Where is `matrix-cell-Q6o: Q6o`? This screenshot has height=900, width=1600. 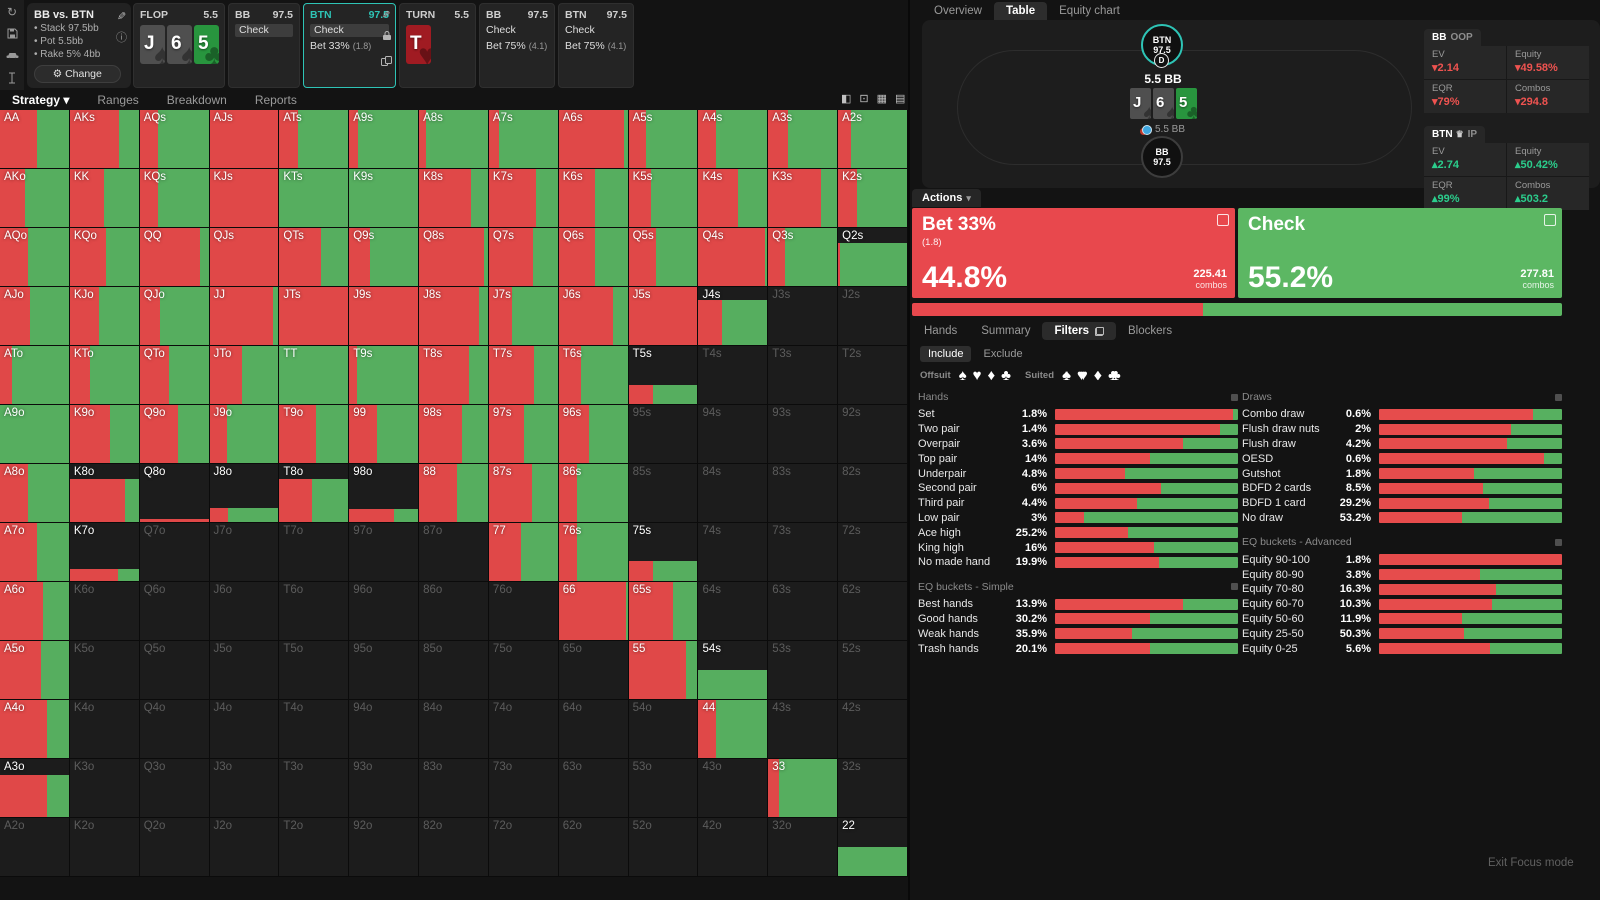
matrix-cell-Q6o: Q6o is located at coordinates (174, 611).